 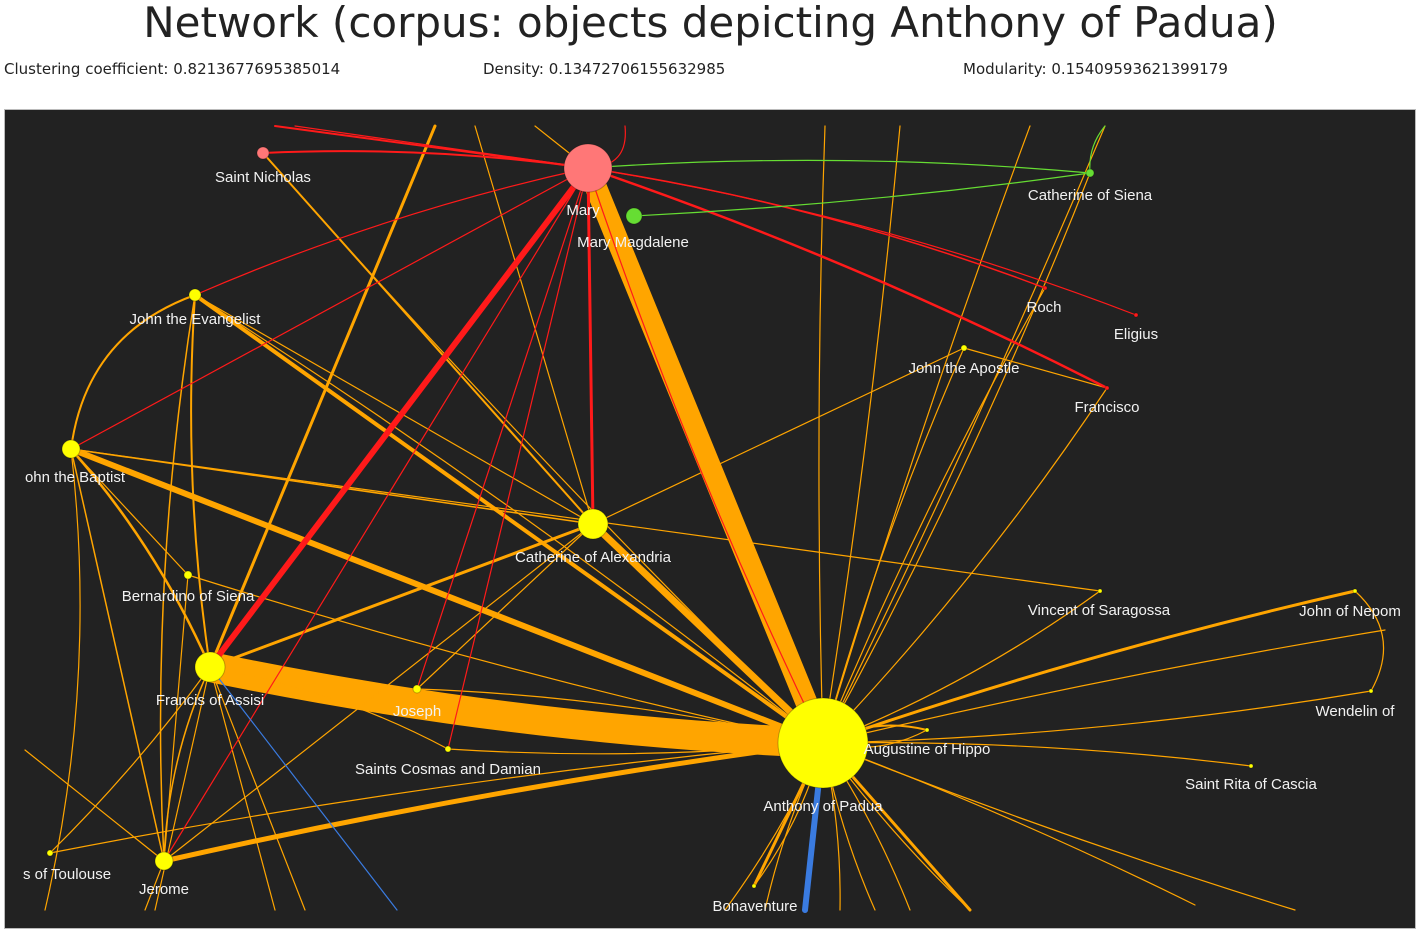 I want to click on node-vincent, so click(x=1100, y=591).